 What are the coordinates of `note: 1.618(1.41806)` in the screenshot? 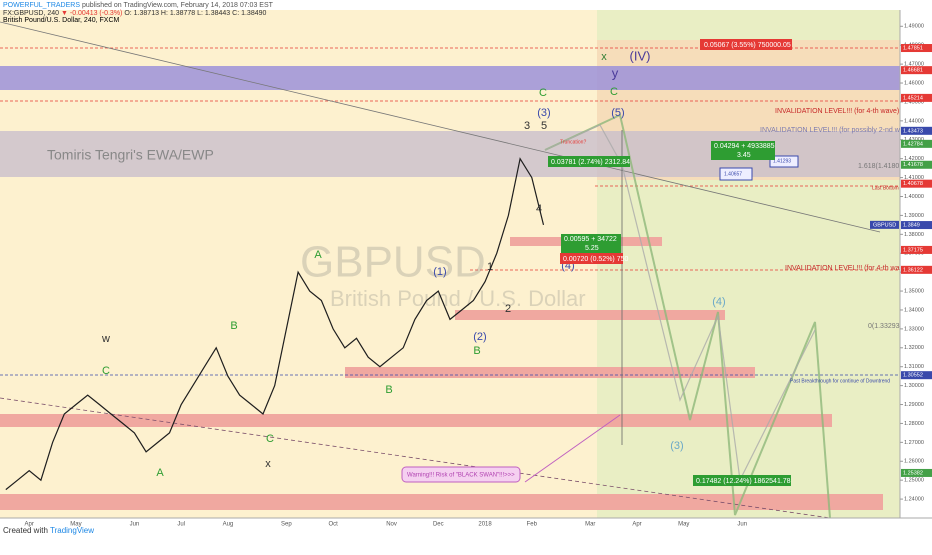 It's located at (881, 166).